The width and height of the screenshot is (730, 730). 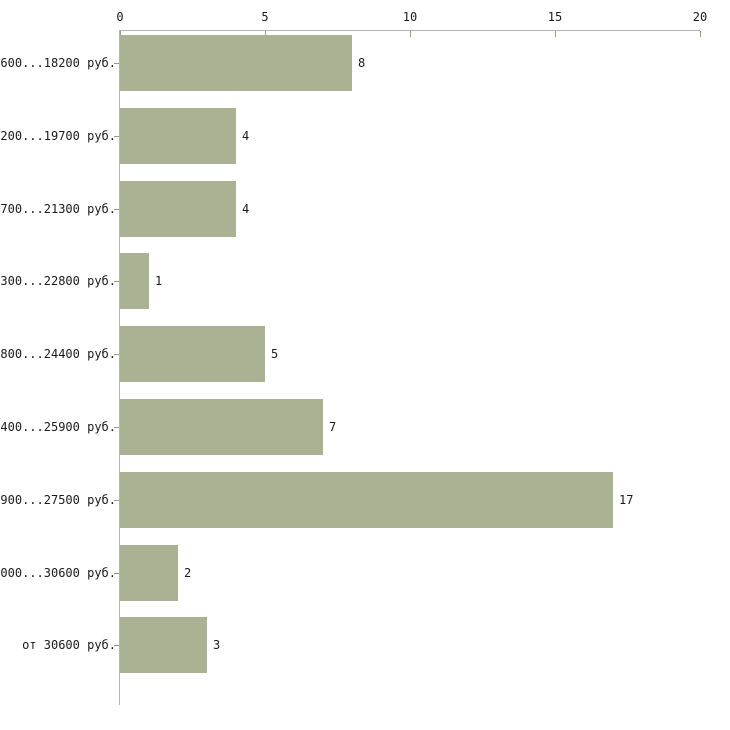 I want to click on y-axis-category-label: от 30600 руб., so click(x=69, y=645).